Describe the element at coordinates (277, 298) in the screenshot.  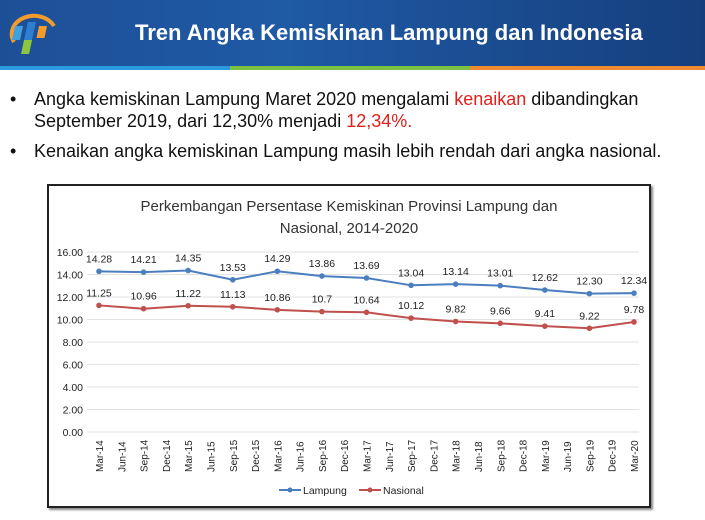
I see `data-label: 10.86` at that location.